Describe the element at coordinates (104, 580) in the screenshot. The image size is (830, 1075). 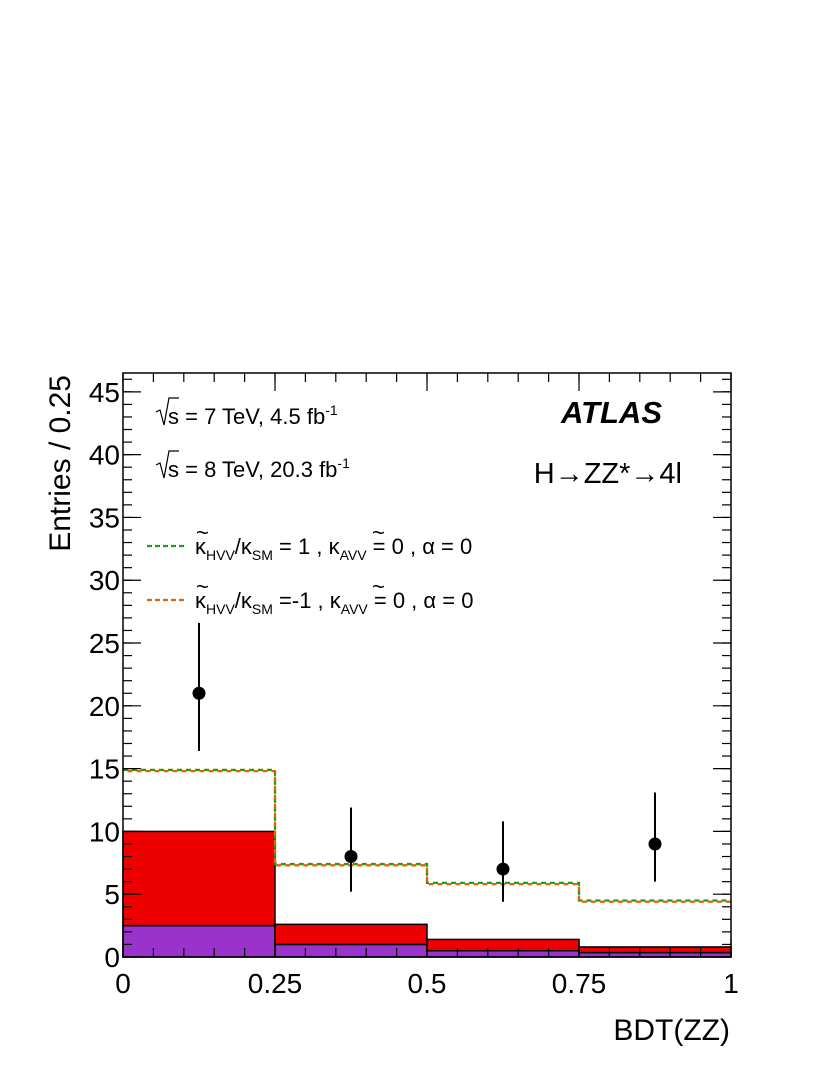
I see `y-tick-label: 30` at that location.